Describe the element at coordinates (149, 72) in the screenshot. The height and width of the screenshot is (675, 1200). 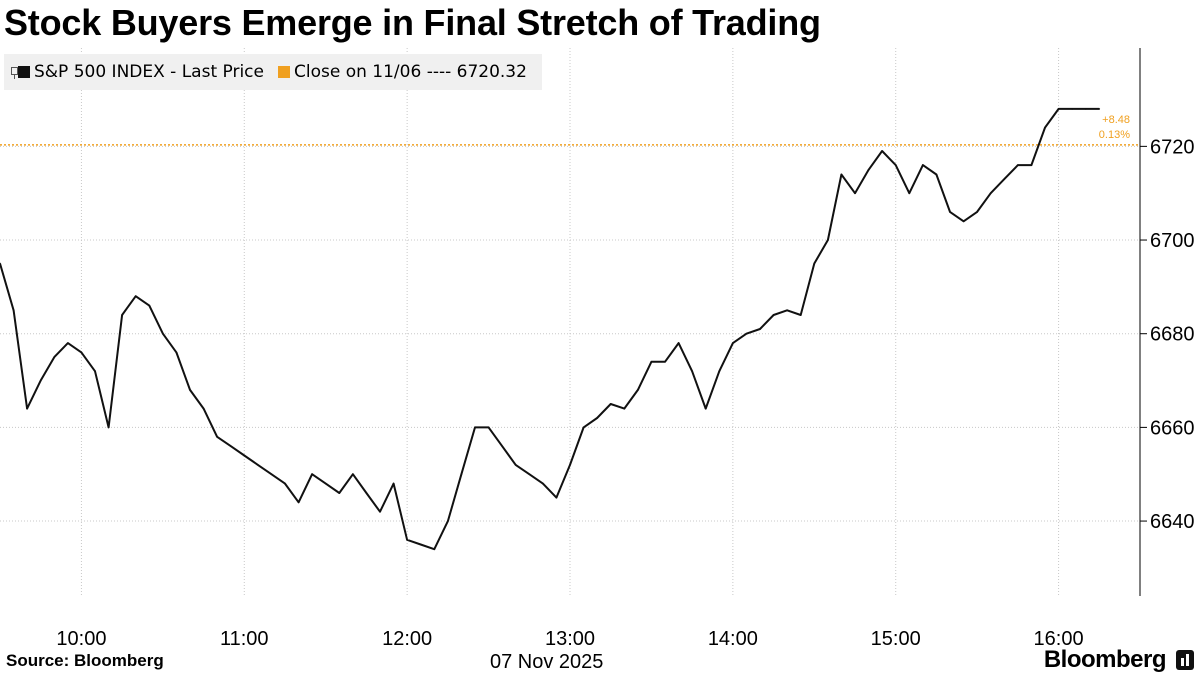
I see `legend-label-series: S&P 500 INDEX - Last Price` at that location.